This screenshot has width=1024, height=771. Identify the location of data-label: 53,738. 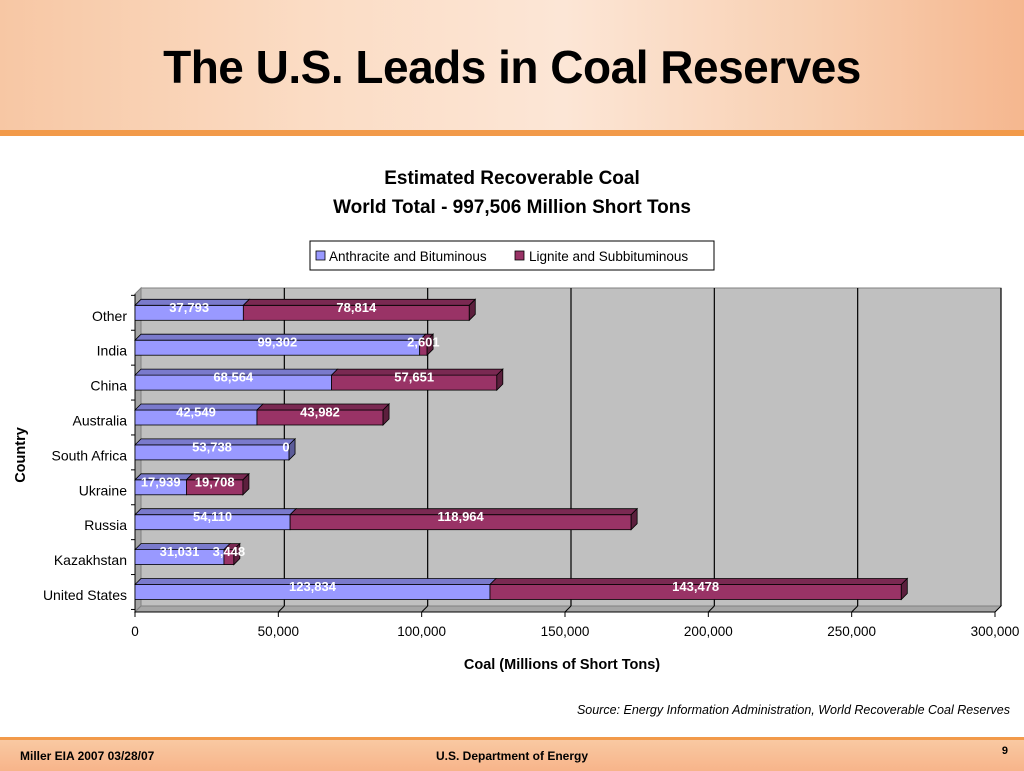
(212, 446).